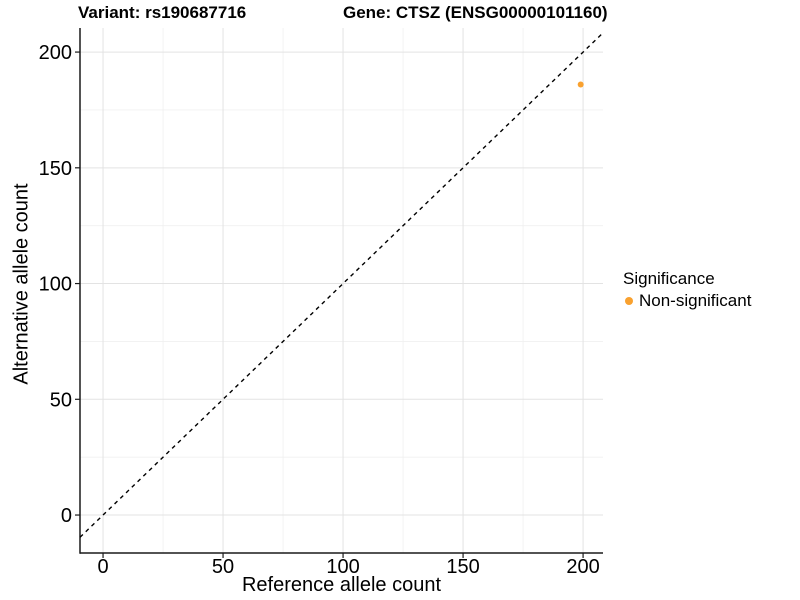 Image resolution: width=800 pixels, height=600 pixels. What do you see at coordinates (462, 567) in the screenshot?
I see `x-tick-label: 150` at bounding box center [462, 567].